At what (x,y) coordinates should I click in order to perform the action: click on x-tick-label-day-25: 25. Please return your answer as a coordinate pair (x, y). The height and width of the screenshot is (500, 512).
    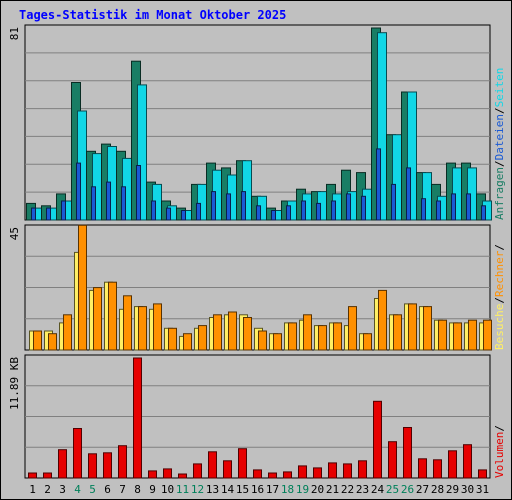
    Looking at the image, I should click on (392, 489).